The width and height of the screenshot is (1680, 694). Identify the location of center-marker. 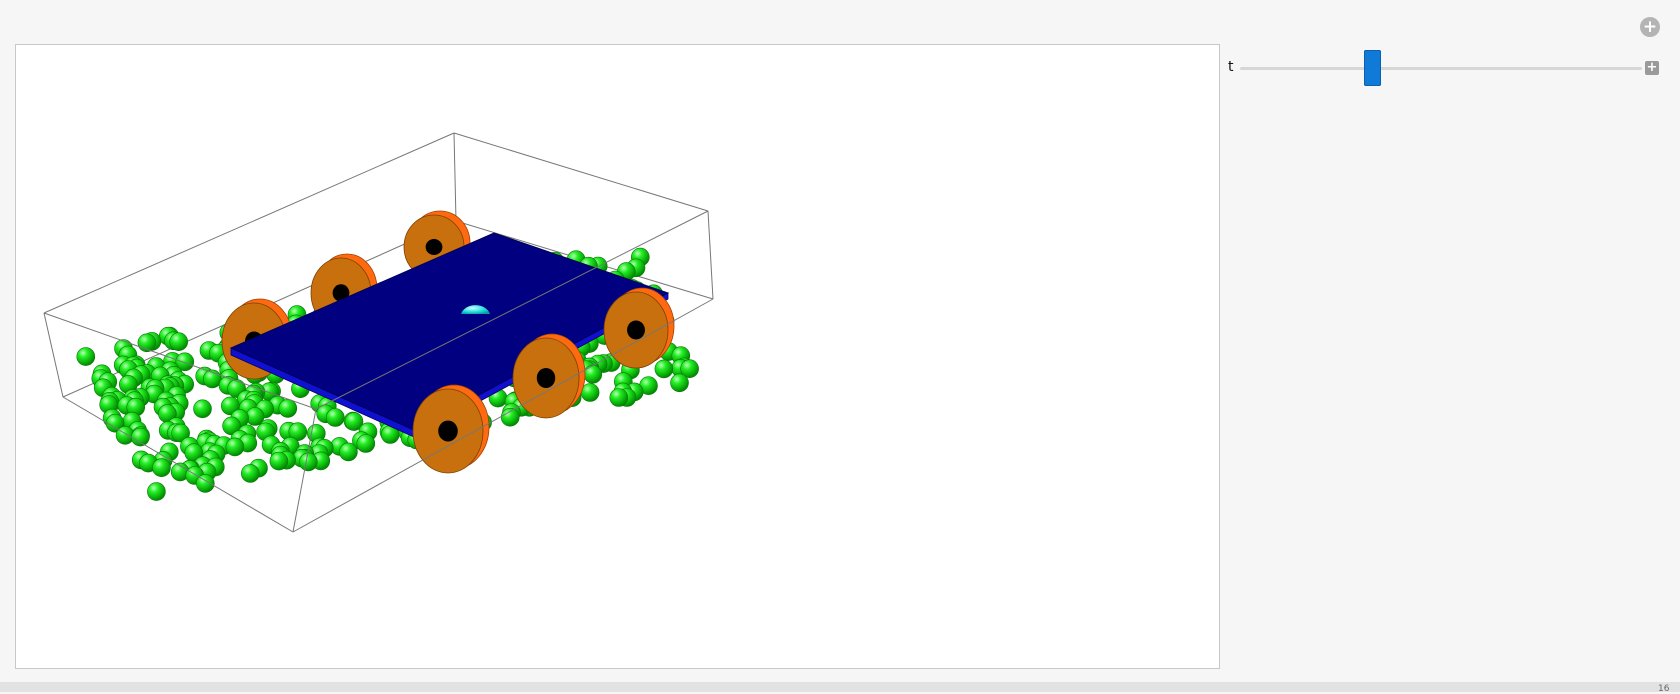
(475, 309).